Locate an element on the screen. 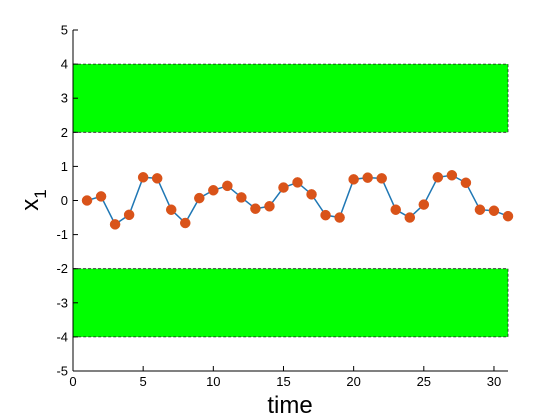 The width and height of the screenshot is (560, 420). y-tick-label: -1 is located at coordinates (62, 234).